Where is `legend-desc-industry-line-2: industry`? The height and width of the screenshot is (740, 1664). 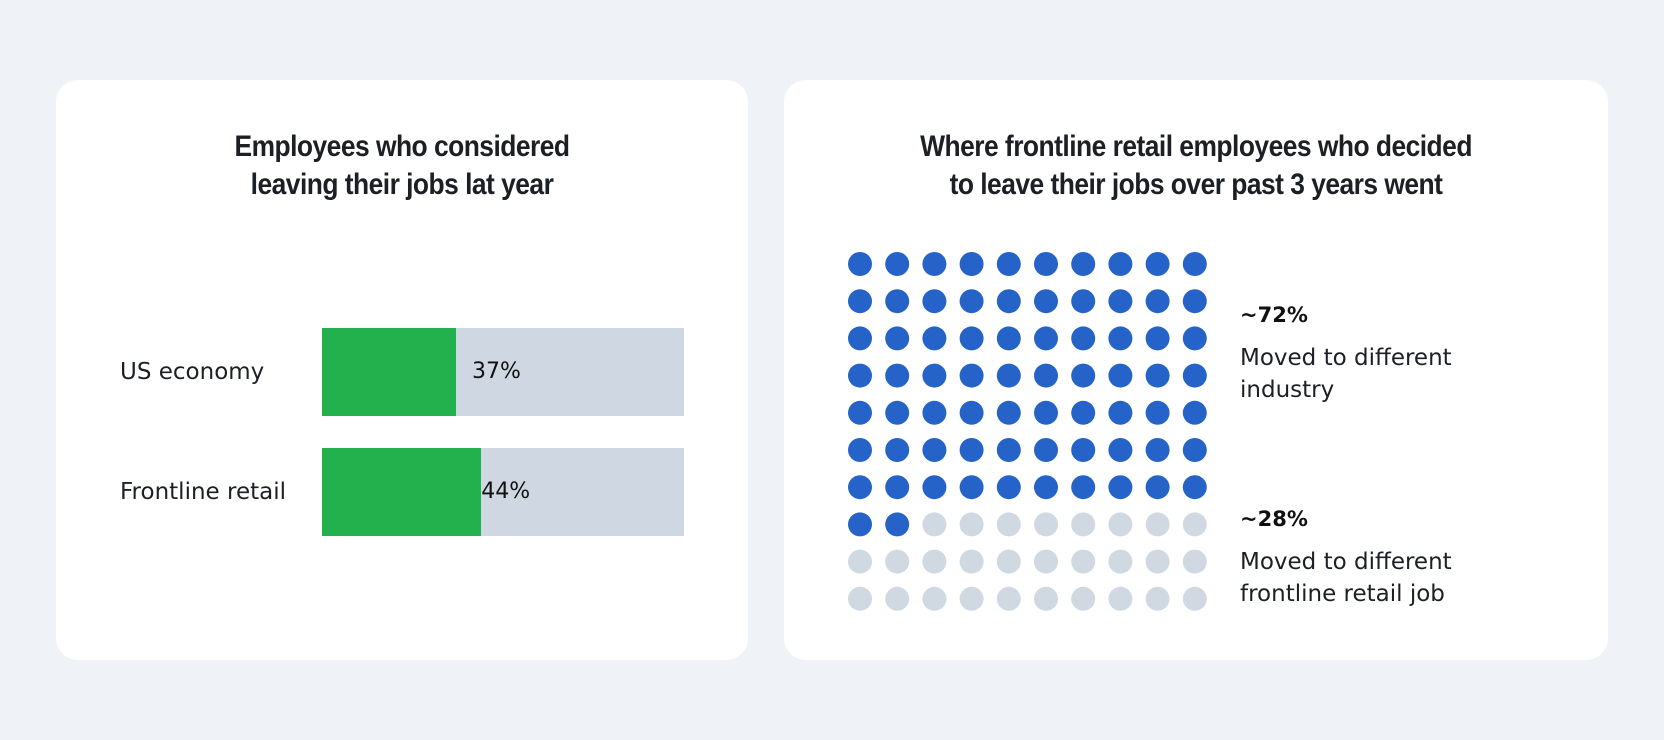 legend-desc-industry-line-2: industry is located at coordinates (1287, 390).